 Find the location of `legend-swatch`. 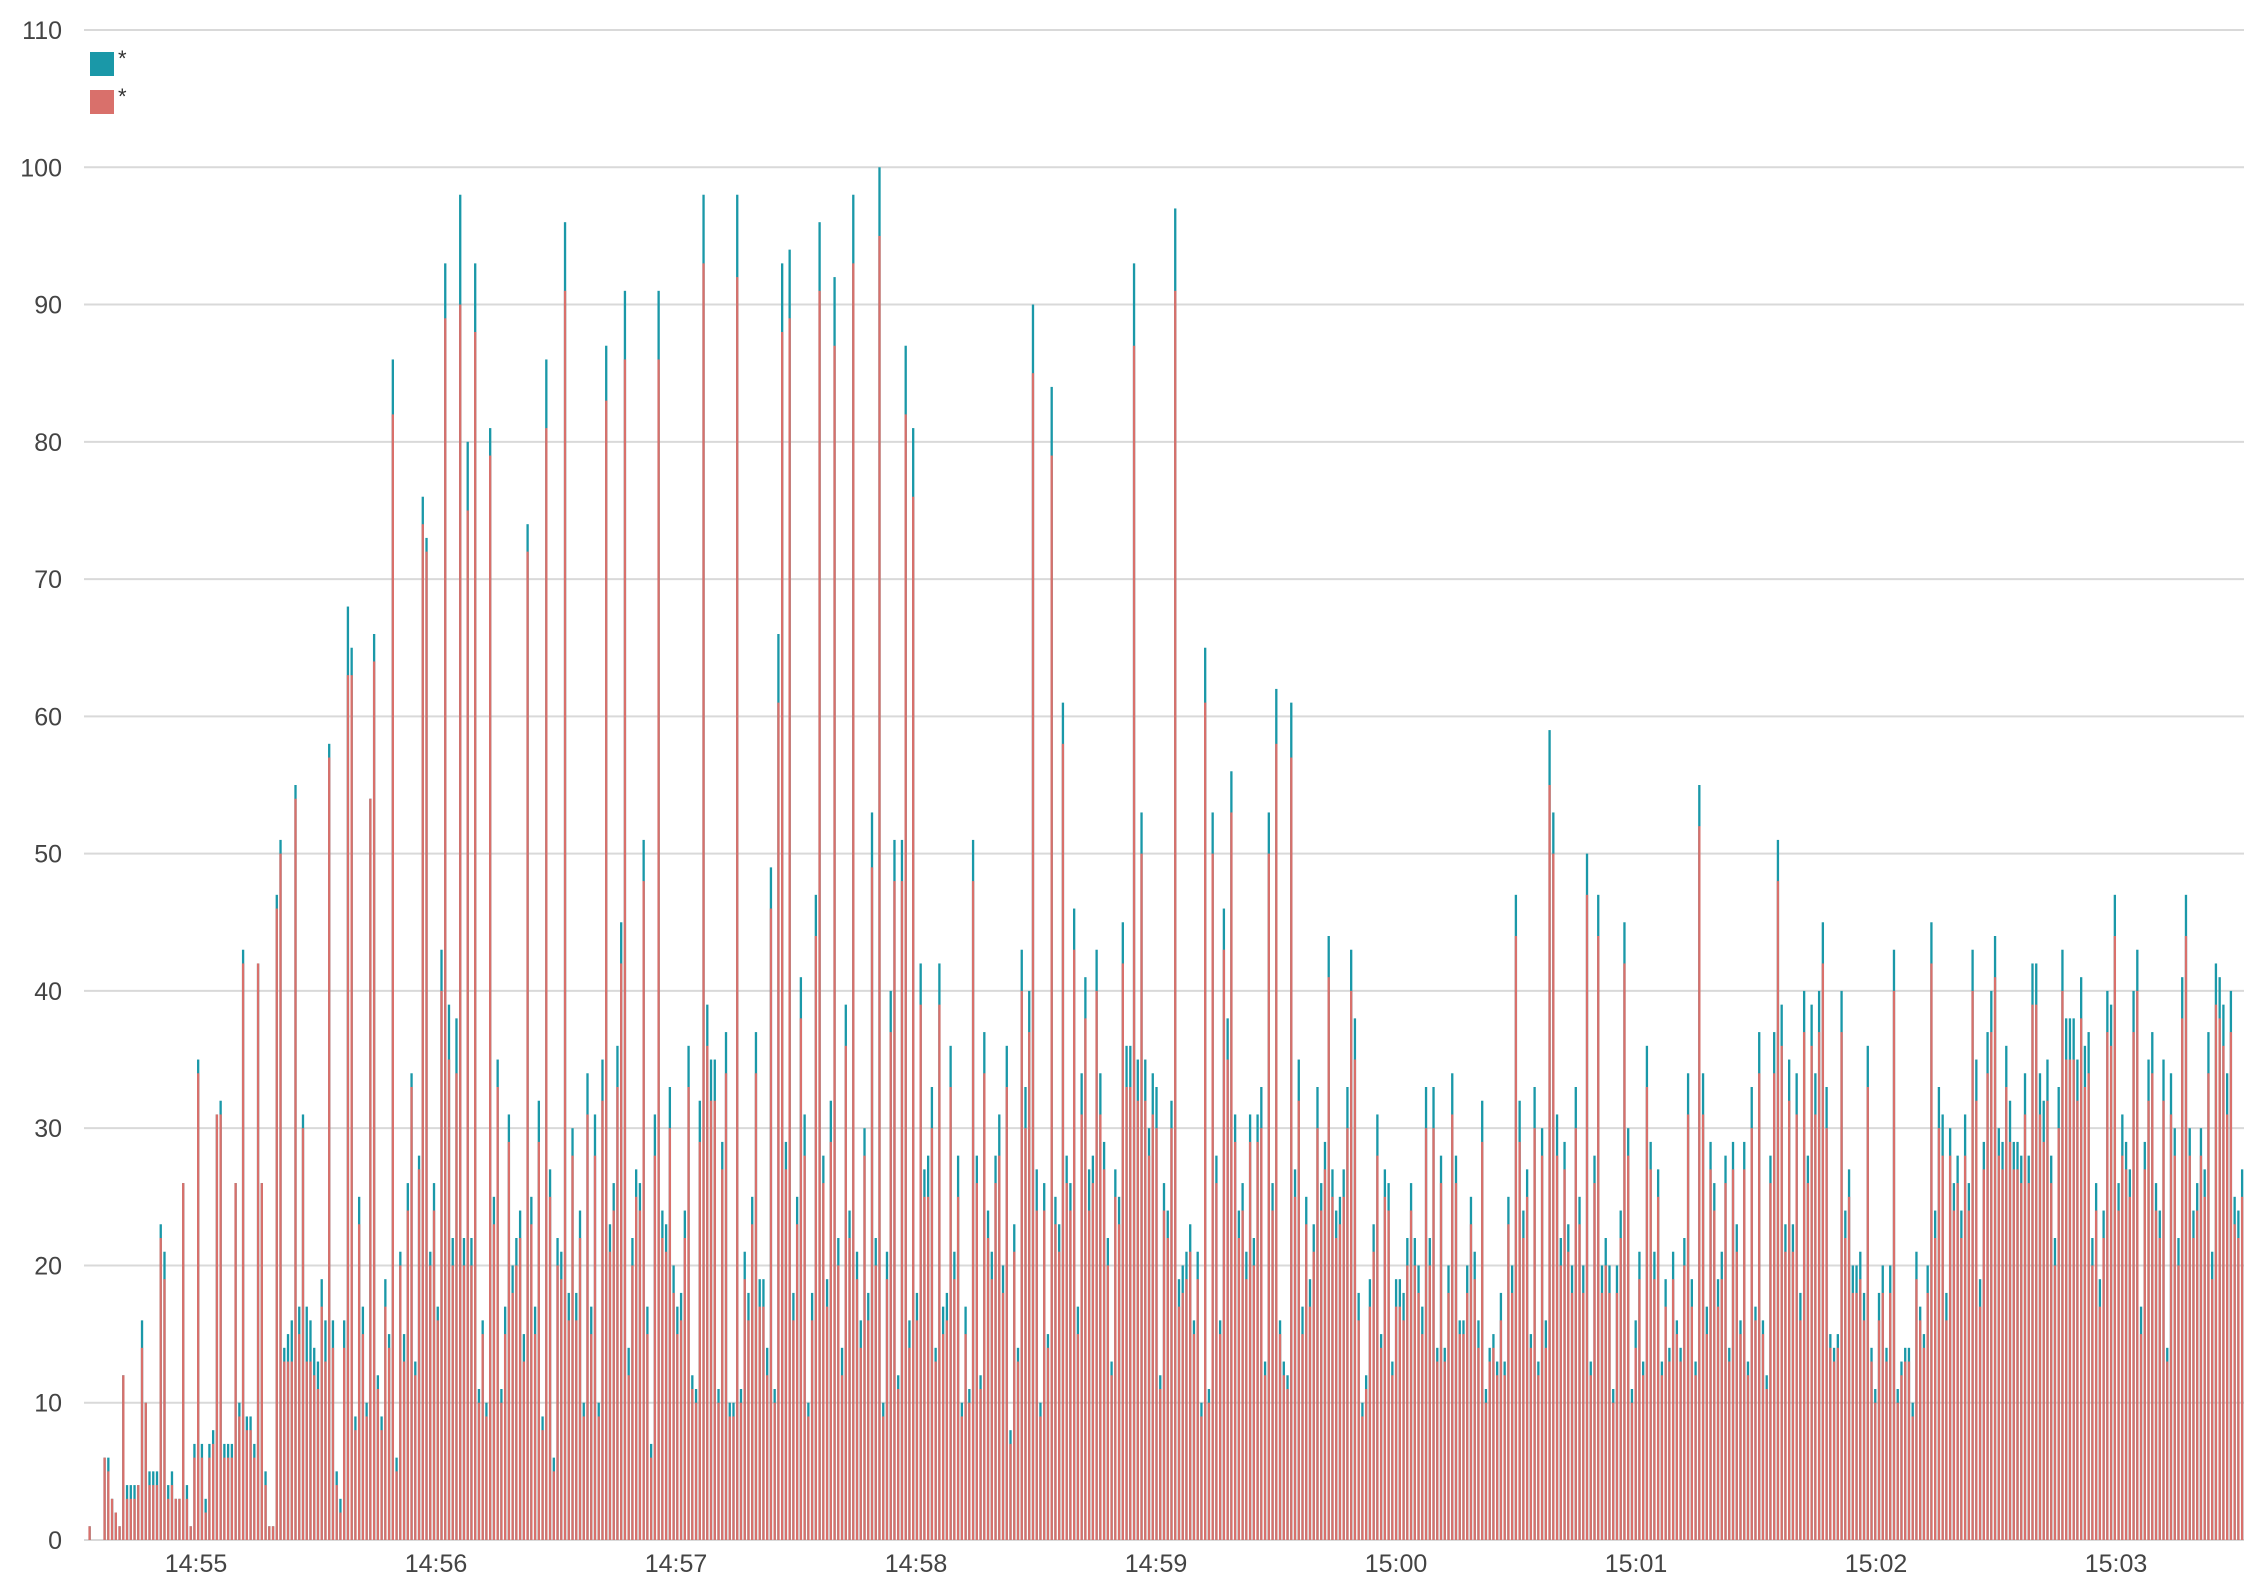

legend-swatch is located at coordinates (102, 102).